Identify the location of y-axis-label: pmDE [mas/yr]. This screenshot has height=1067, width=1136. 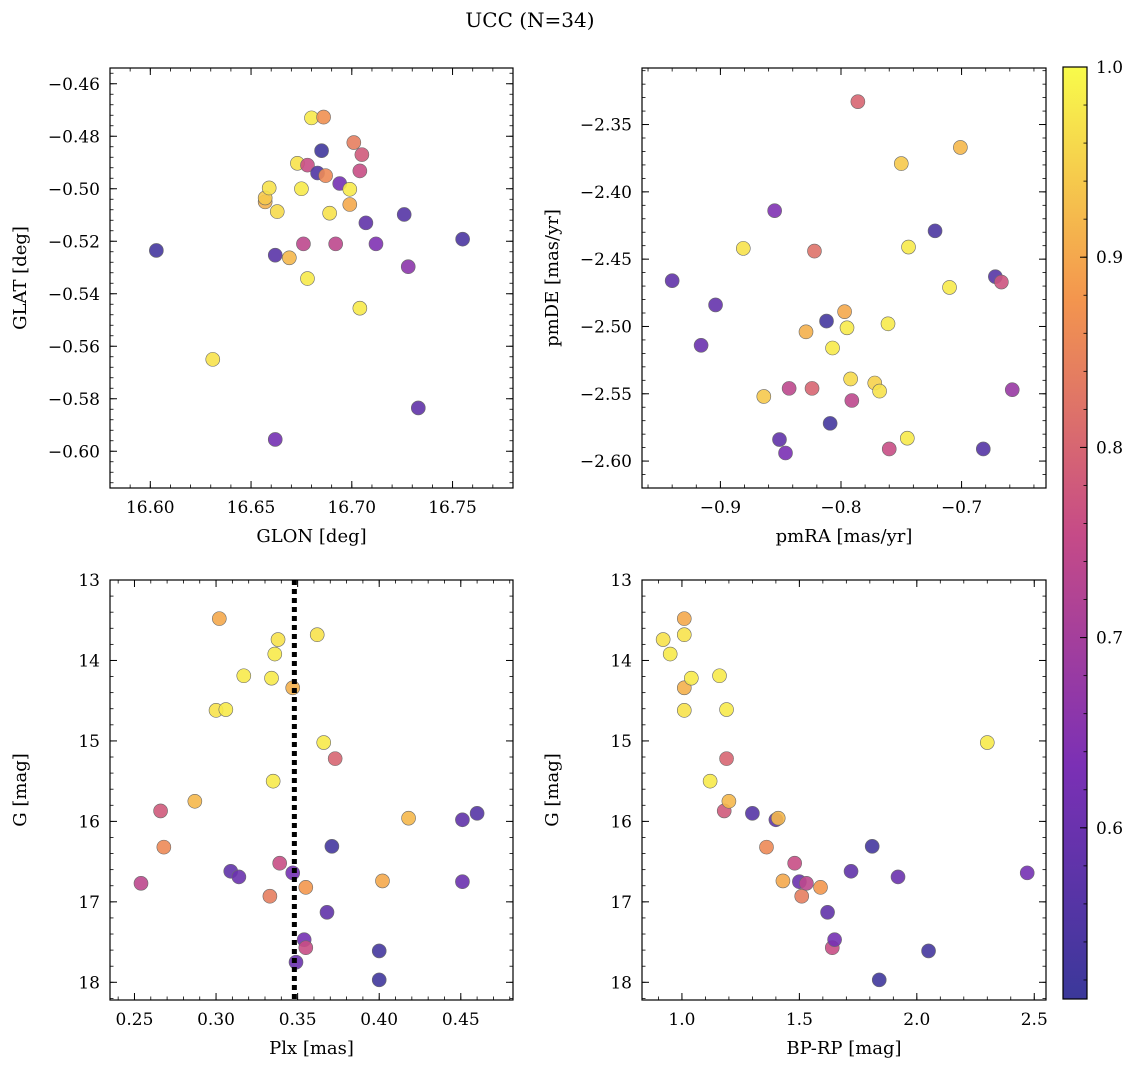
(552, 278).